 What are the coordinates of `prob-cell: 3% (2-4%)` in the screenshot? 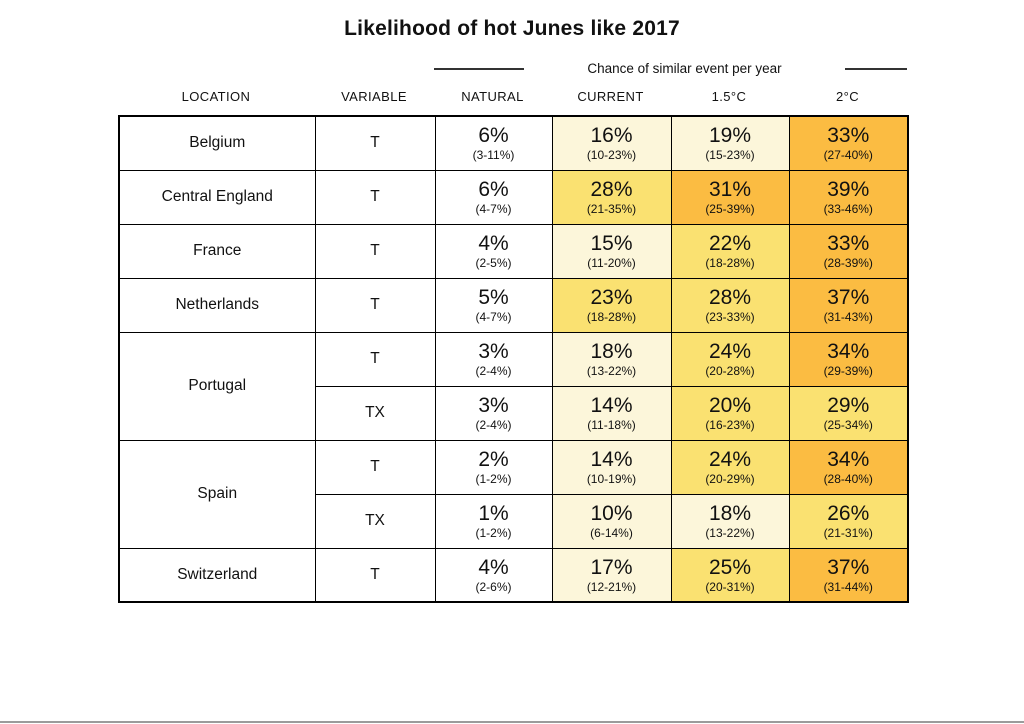 It's located at (493, 359).